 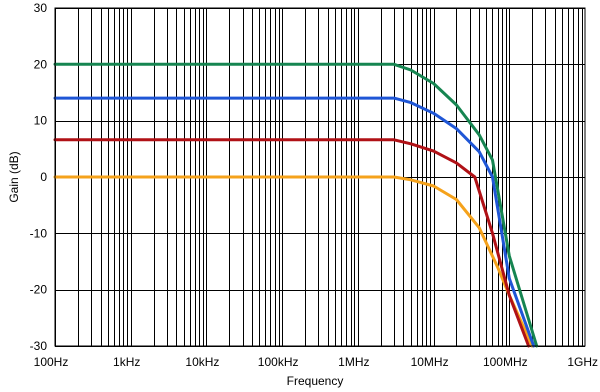 What do you see at coordinates (505, 362) in the screenshot?
I see `x-tick-label: 100MHz` at bounding box center [505, 362].